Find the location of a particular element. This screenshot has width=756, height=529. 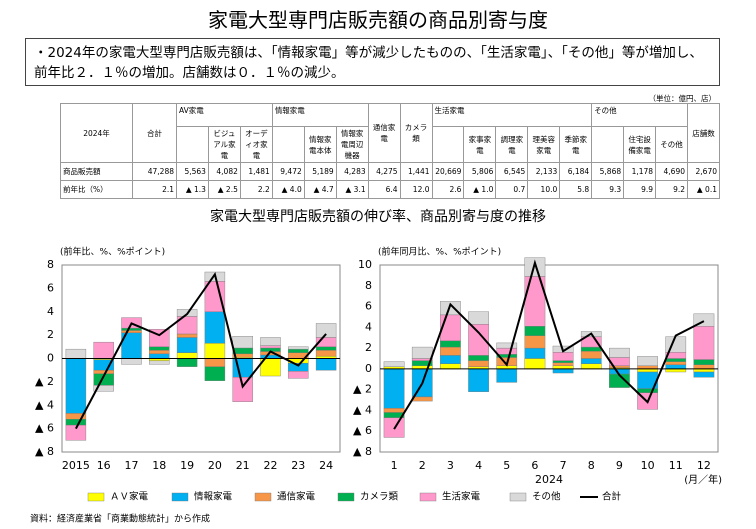

header-cell: 合計 is located at coordinates (154, 133).